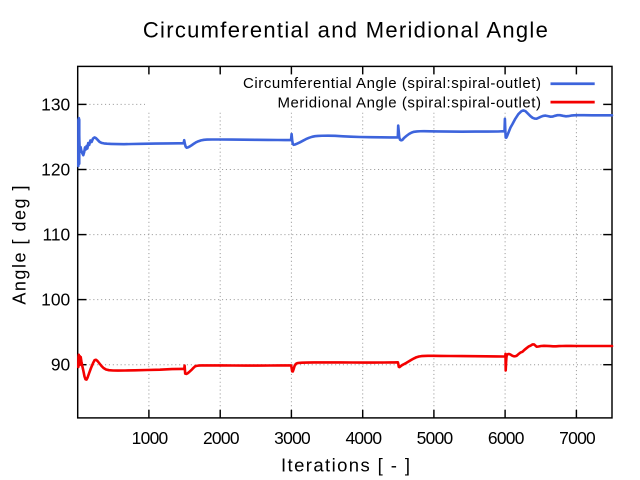 Image resolution: width=640 pixels, height=480 pixels. I want to click on svg-text: 90, so click(60, 365).